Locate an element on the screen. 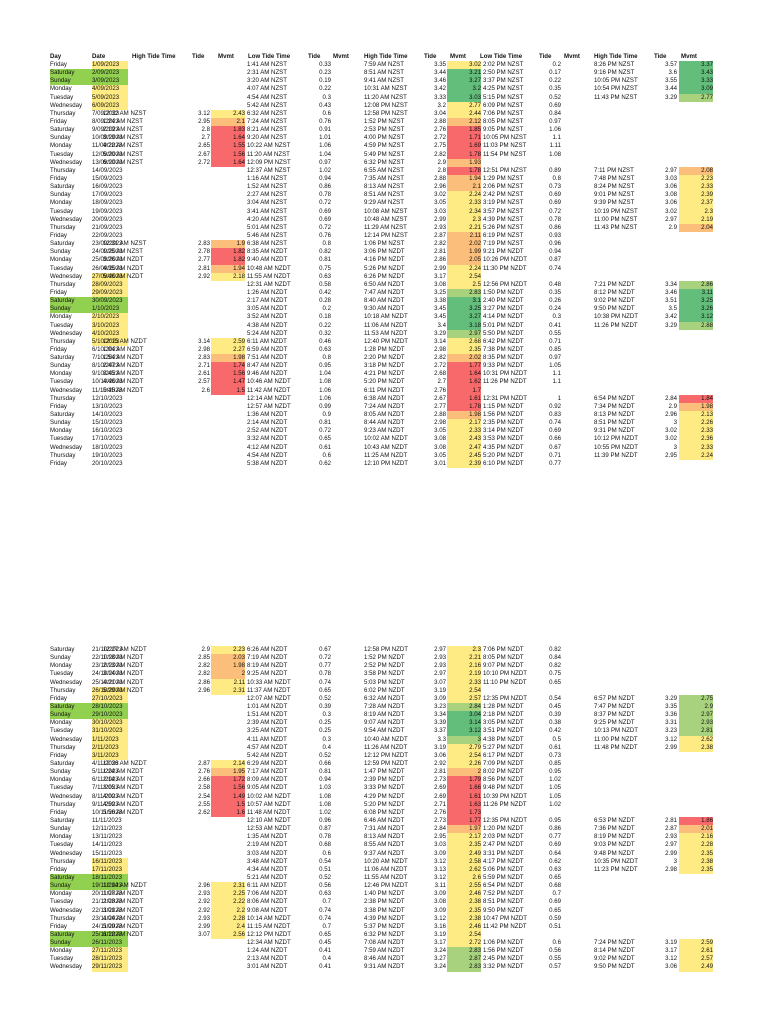 The height and width of the screenshot is (1024, 768). cell-low-tide-2: 0.64 is located at coordinates (555, 853).